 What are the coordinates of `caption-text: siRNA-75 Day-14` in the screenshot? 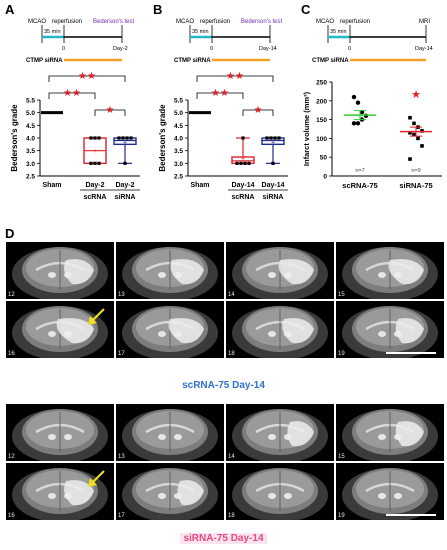 It's located at (223, 538).